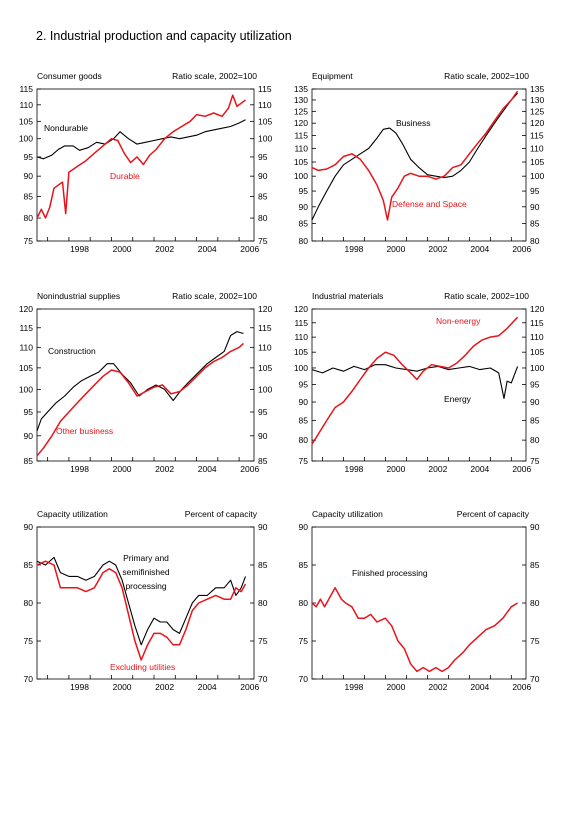 This screenshot has height=815, width=585. I want to click on series-label: Nondurable, so click(66, 128).